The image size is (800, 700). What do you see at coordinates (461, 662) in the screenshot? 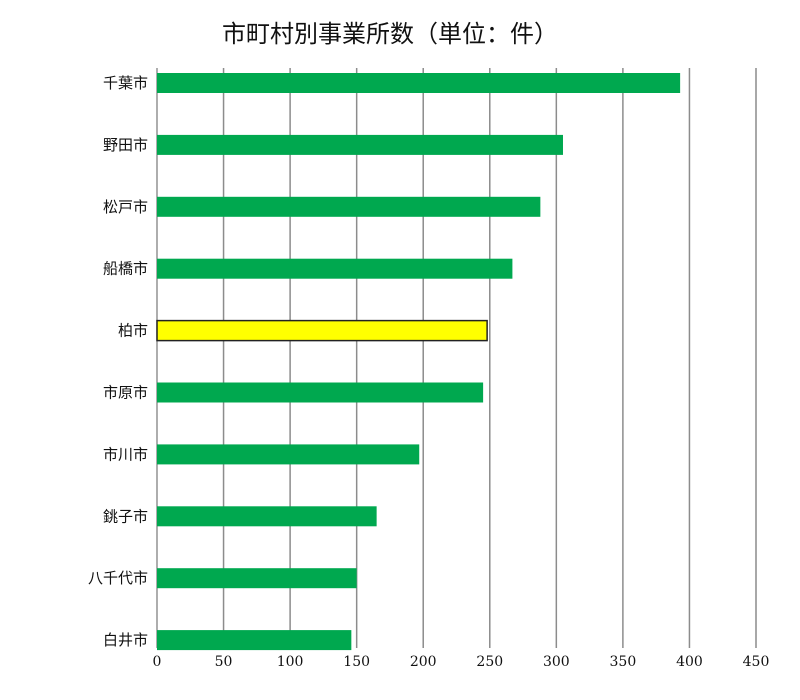
I see `x-tick-labels: 0 50 100 150 200 250 300 350 400 450` at bounding box center [461, 662].